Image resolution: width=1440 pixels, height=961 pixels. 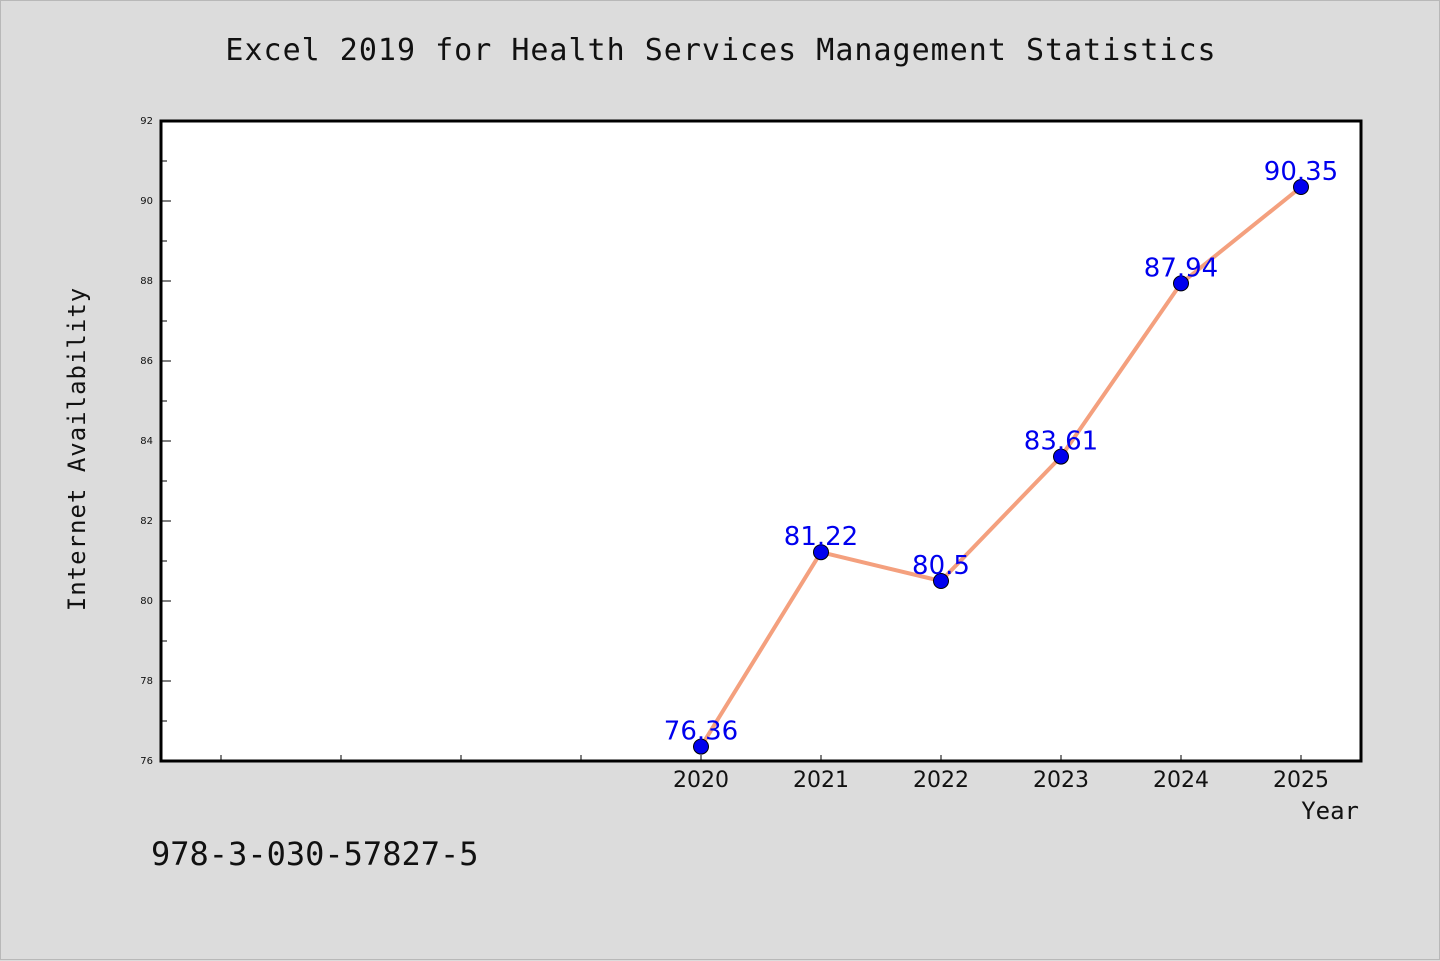 I want to click on x-tick-label: 2023, so click(x=1061, y=780).